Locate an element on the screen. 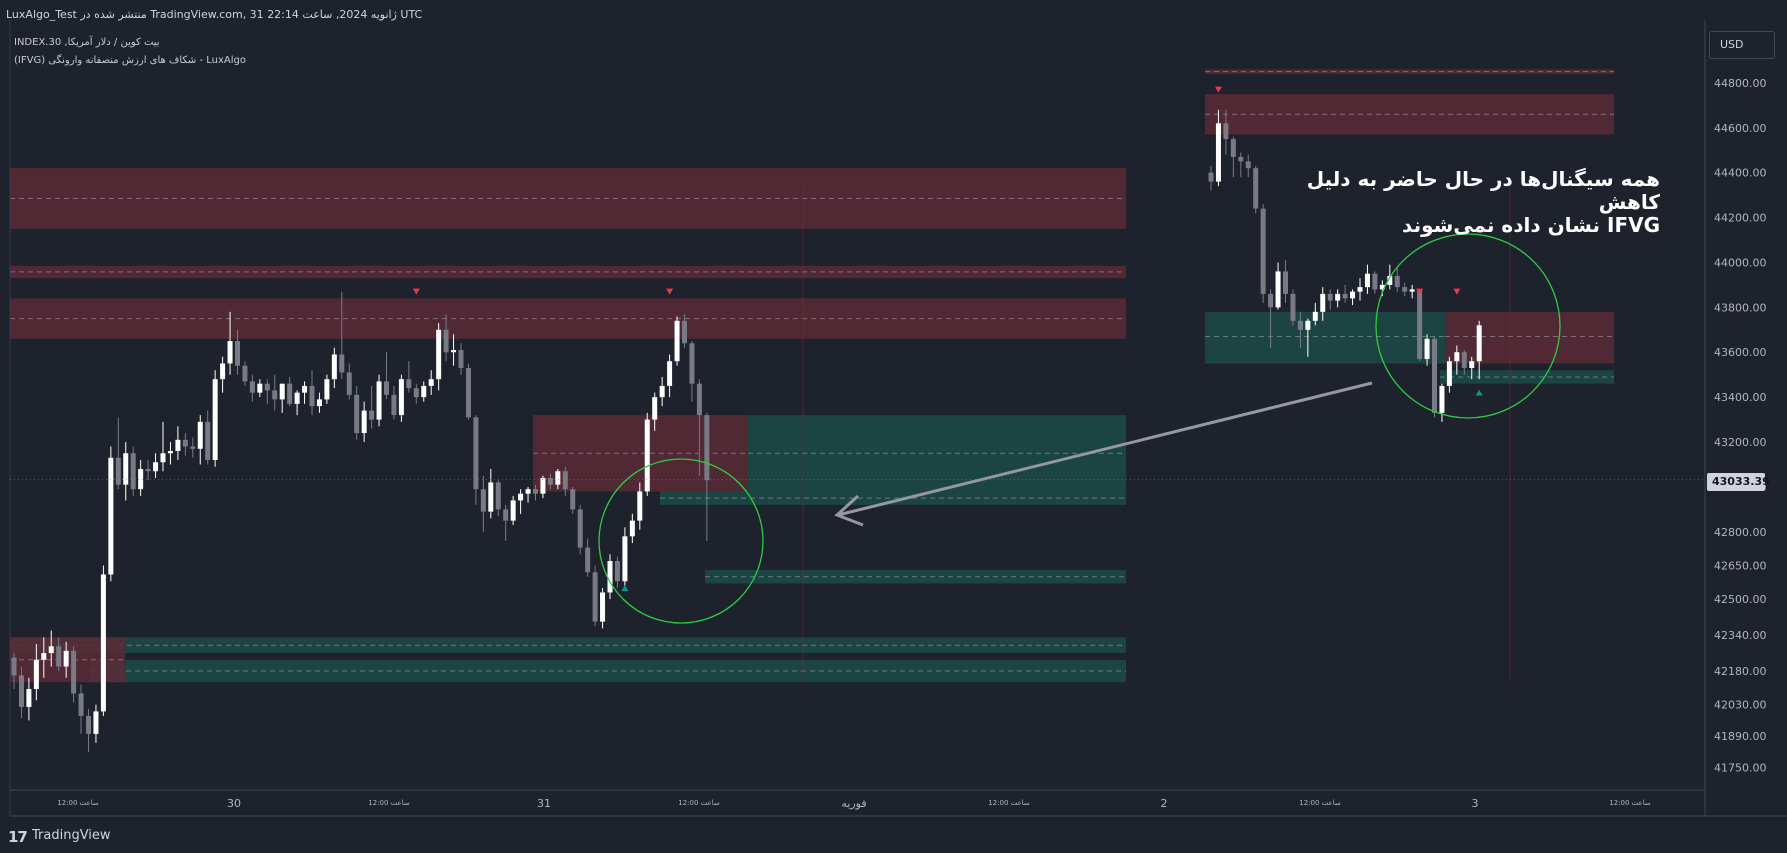 The height and width of the screenshot is (853, 1787). symbol-line: INDEX.30 ,بیت کوین / دلار آمریکا is located at coordinates (87, 42).